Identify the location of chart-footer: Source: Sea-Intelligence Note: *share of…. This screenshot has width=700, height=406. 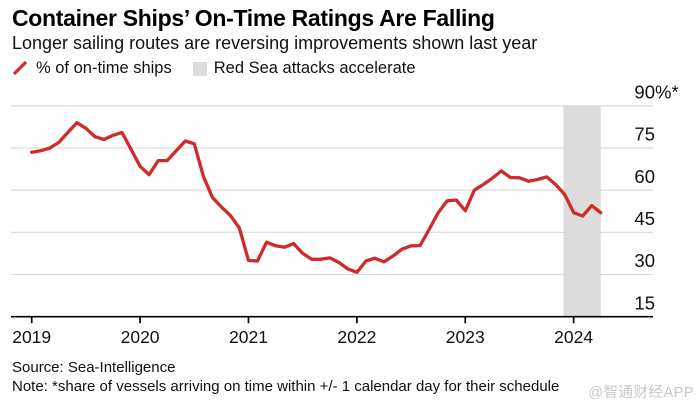
(285, 377).